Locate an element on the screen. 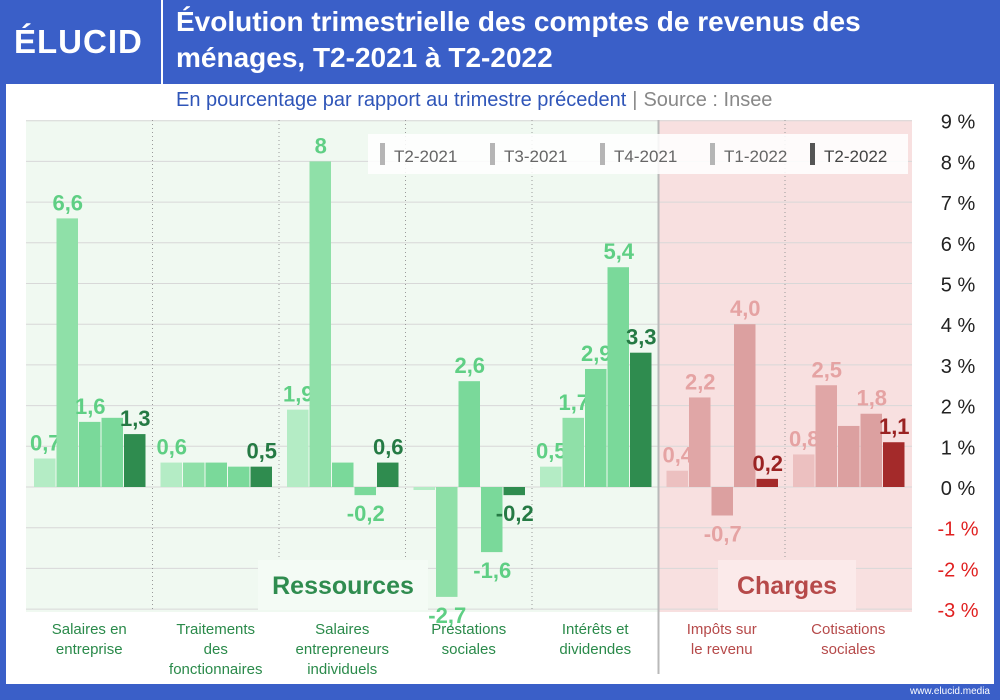 This screenshot has height=700, width=1000. data-label: -1,6 is located at coordinates (492, 570).